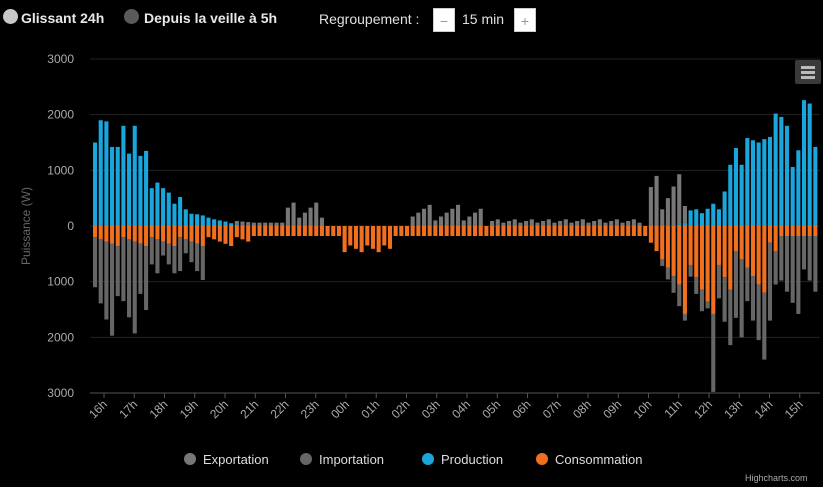  I want to click on decrement-button: −, so click(444, 20).